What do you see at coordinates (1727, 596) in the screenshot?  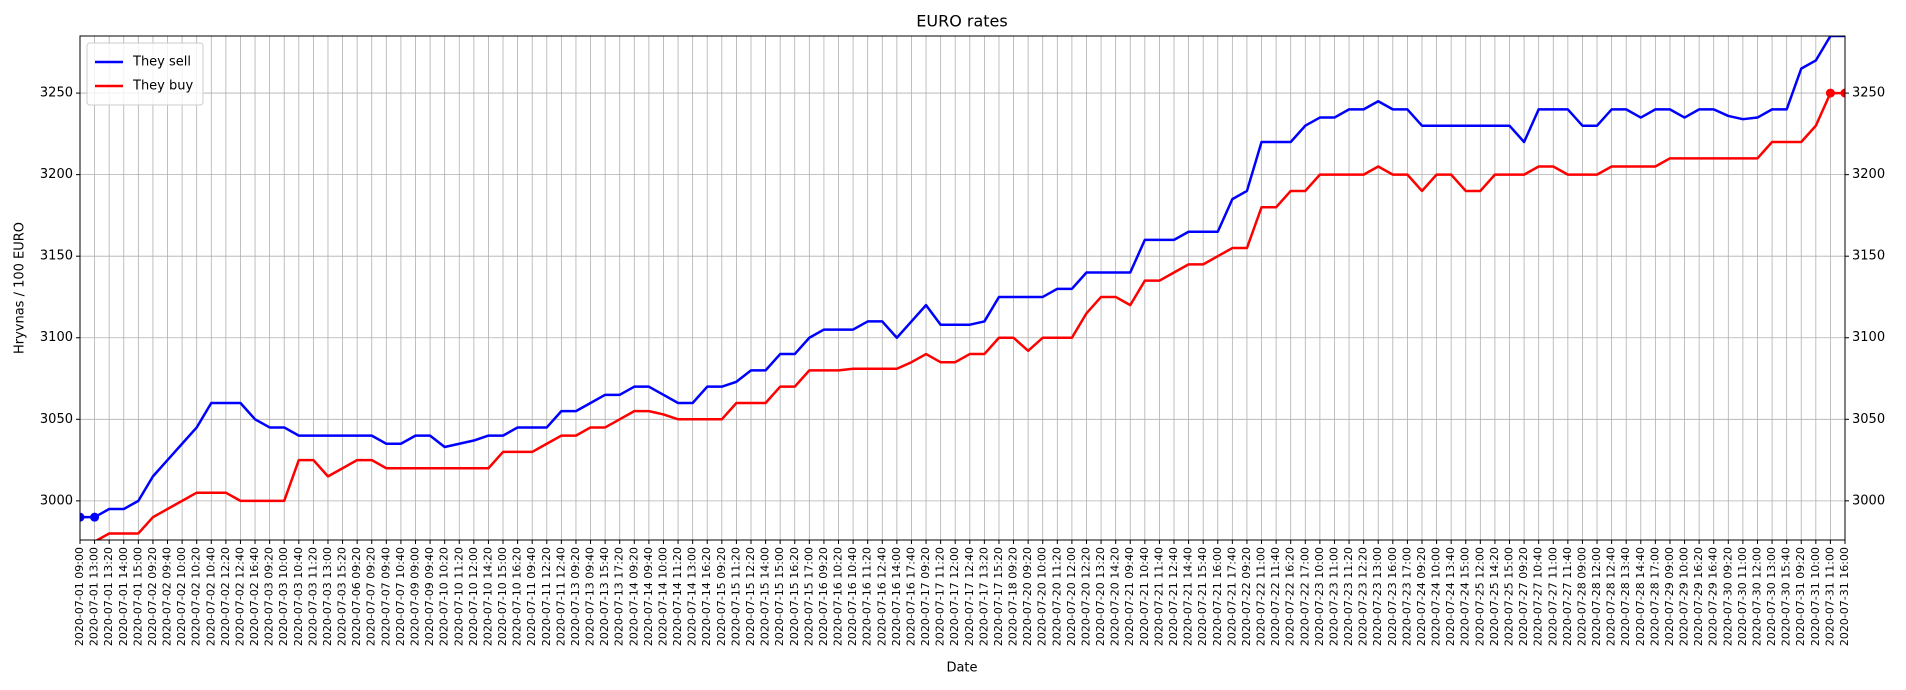 I see `x-tick-label: 2020-07-30 09:20` at bounding box center [1727, 596].